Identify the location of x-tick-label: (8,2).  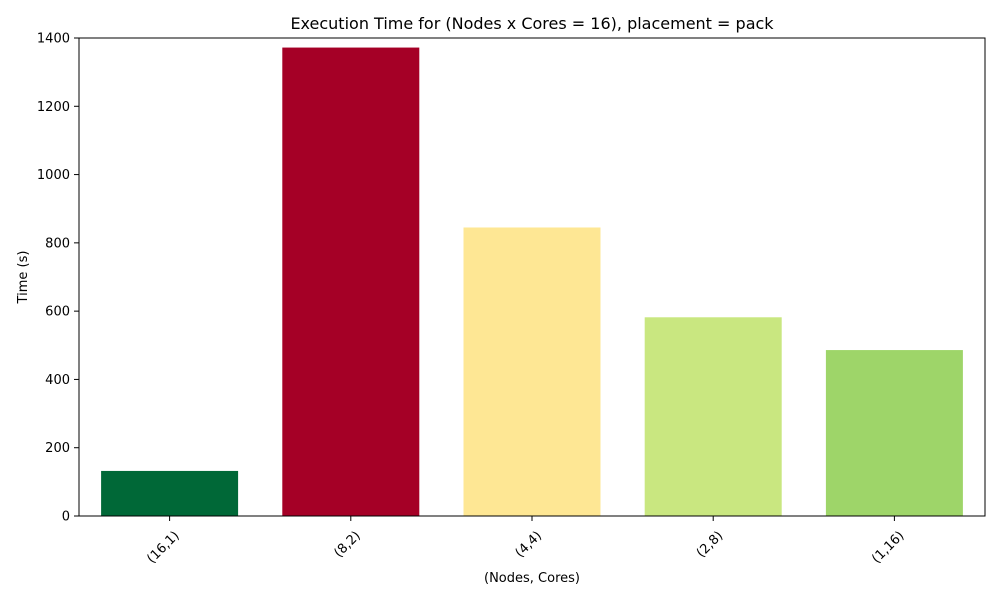
(347, 544).